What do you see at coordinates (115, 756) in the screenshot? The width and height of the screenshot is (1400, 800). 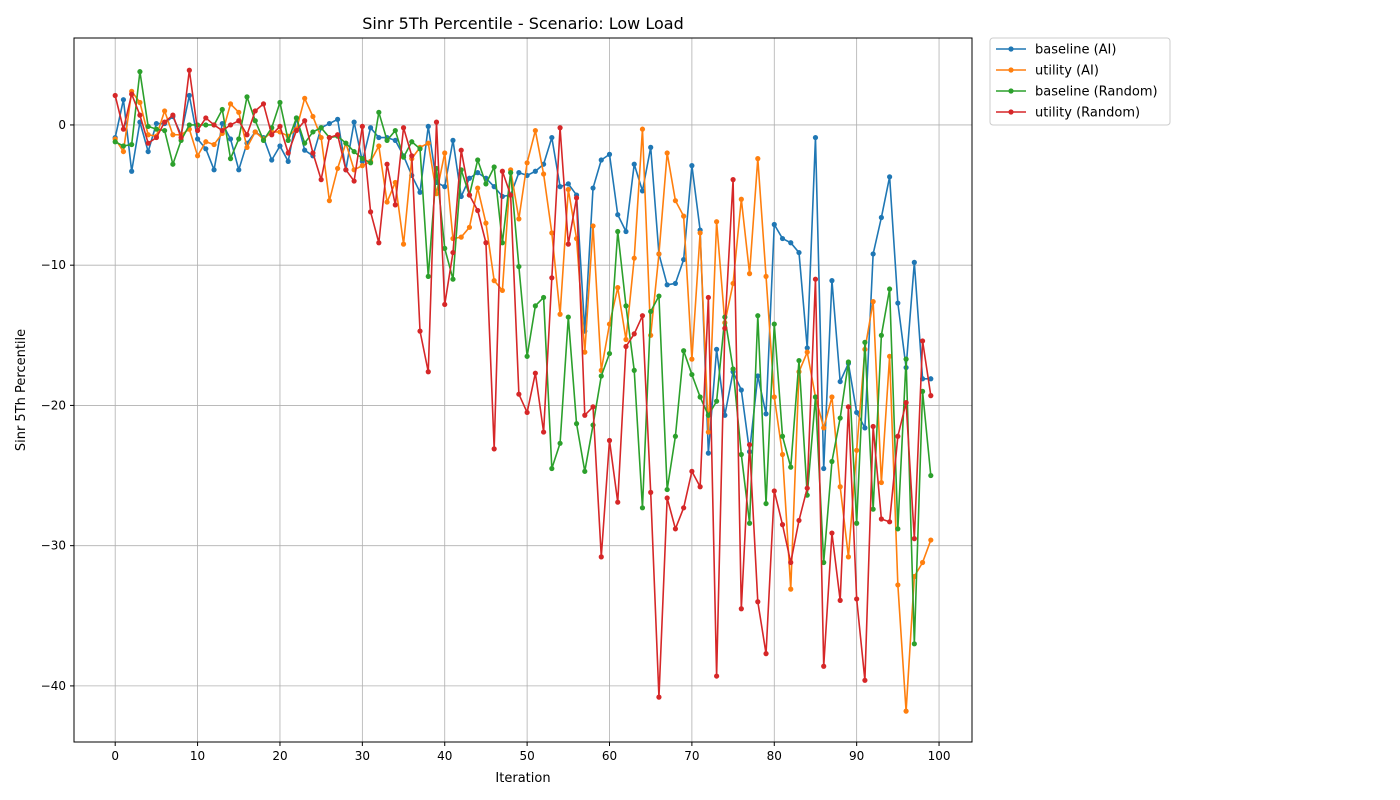 I see `x-tick-label: 0` at bounding box center [115, 756].